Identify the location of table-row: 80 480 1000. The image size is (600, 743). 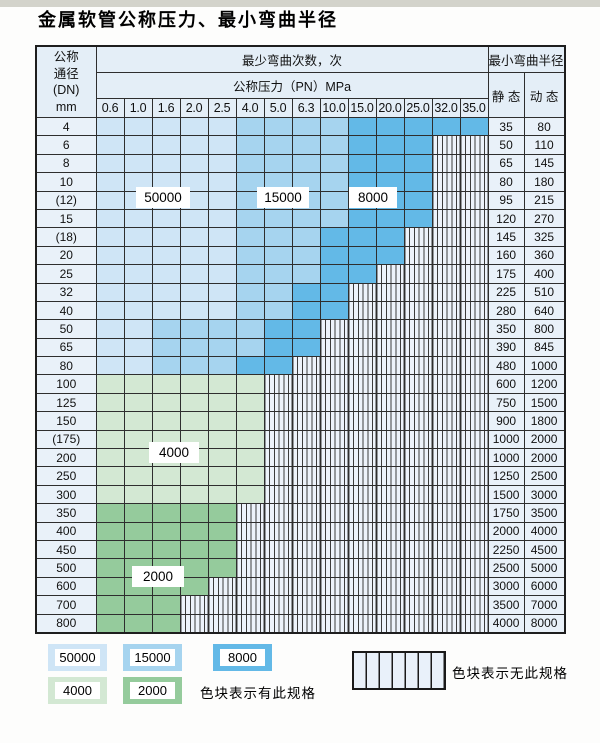
(300, 366).